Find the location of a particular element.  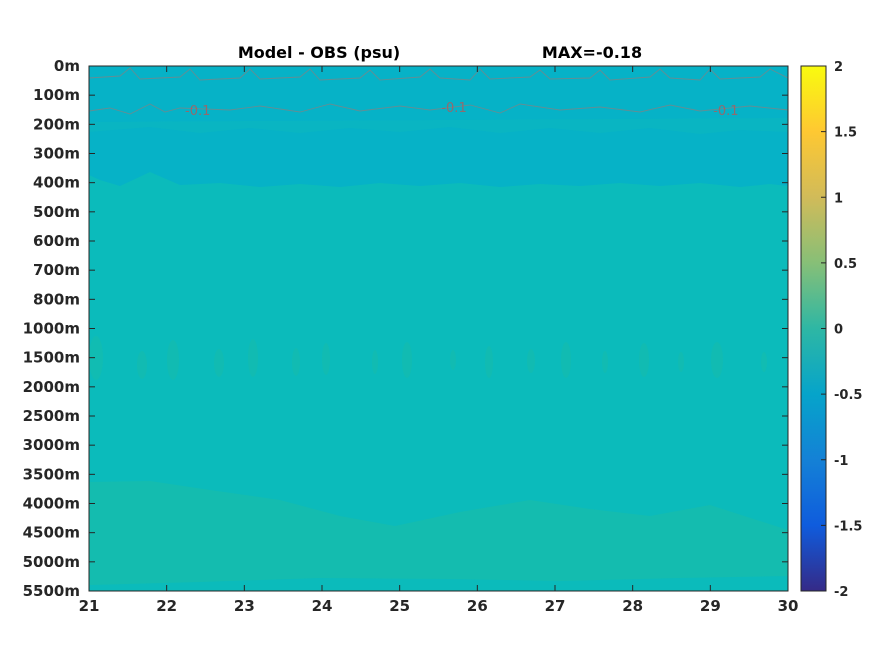

x-tick-label: 22 is located at coordinates (166, 606).